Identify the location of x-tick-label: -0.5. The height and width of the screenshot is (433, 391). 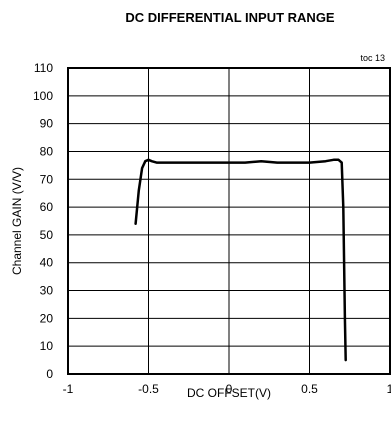
(148, 389).